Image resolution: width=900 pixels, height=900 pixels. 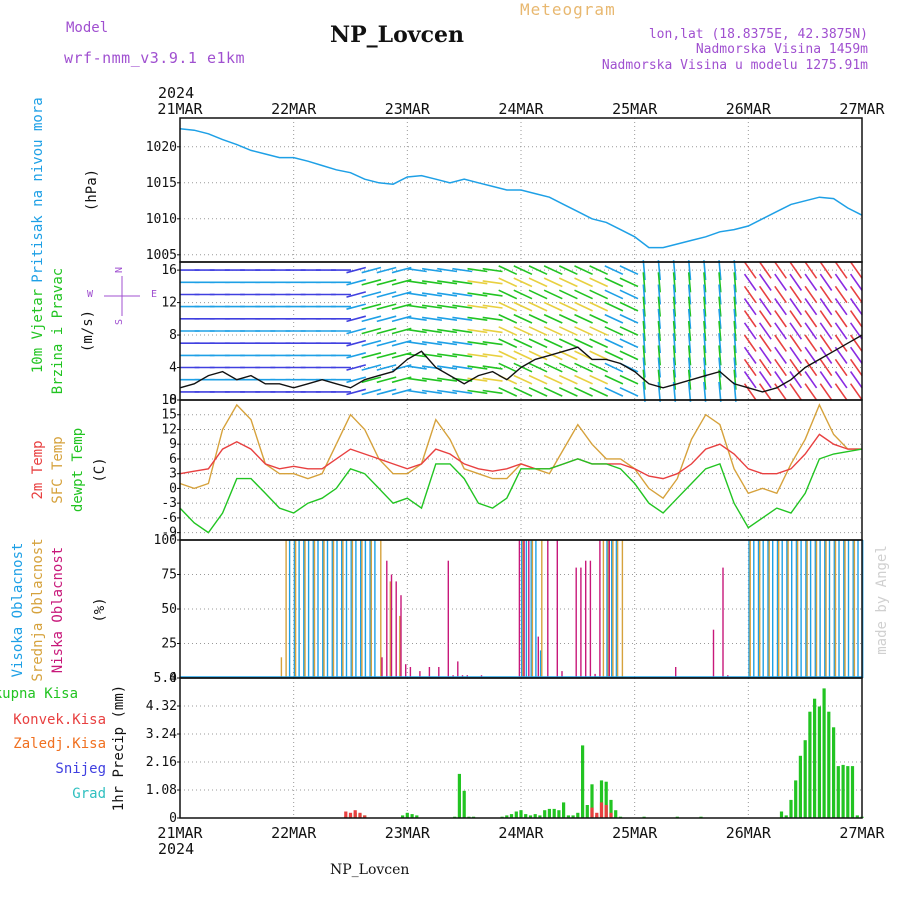 I want to click on y-tick-label: -6, so click(x=169, y=518).